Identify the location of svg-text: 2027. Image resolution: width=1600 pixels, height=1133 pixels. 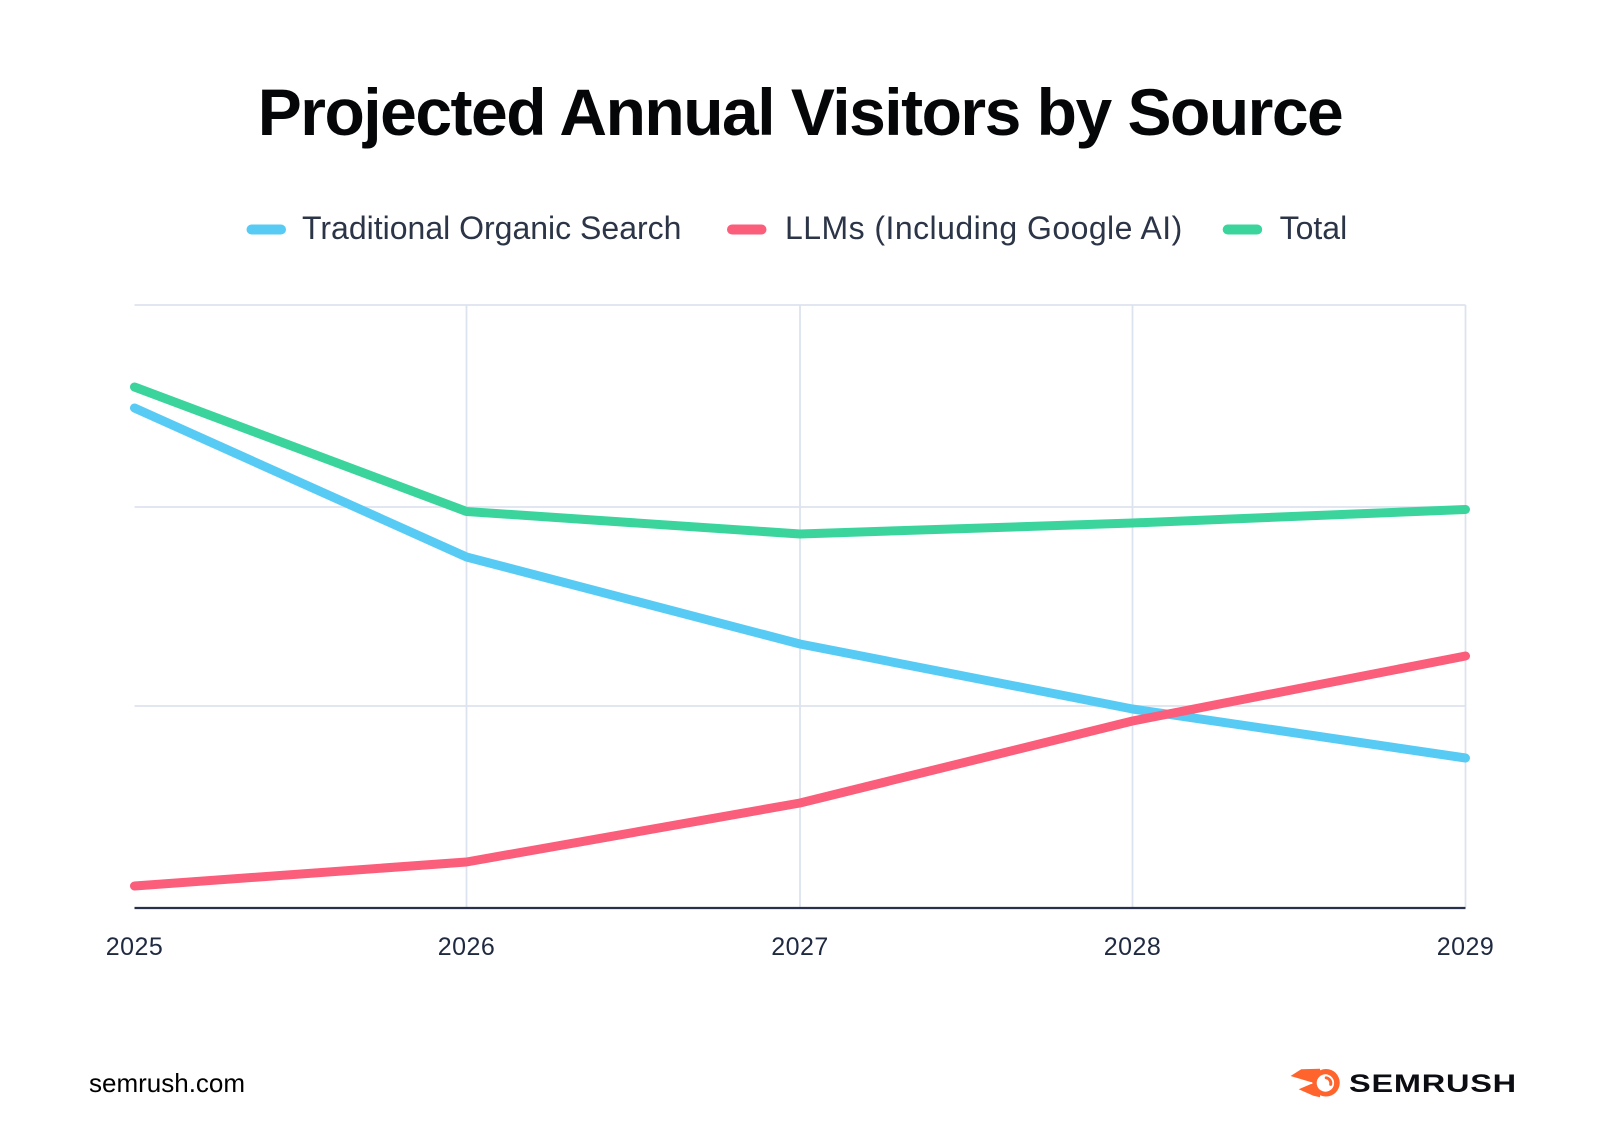
(800, 947).